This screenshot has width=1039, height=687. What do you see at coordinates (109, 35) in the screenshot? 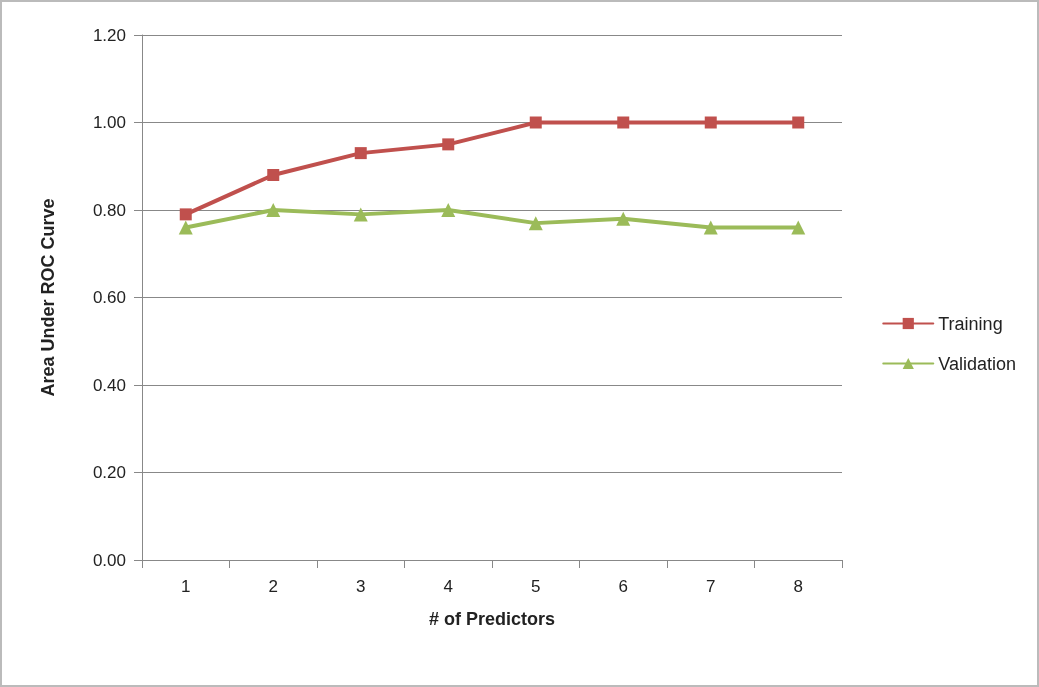
I see `y-tick-label: 1.20` at bounding box center [109, 35].